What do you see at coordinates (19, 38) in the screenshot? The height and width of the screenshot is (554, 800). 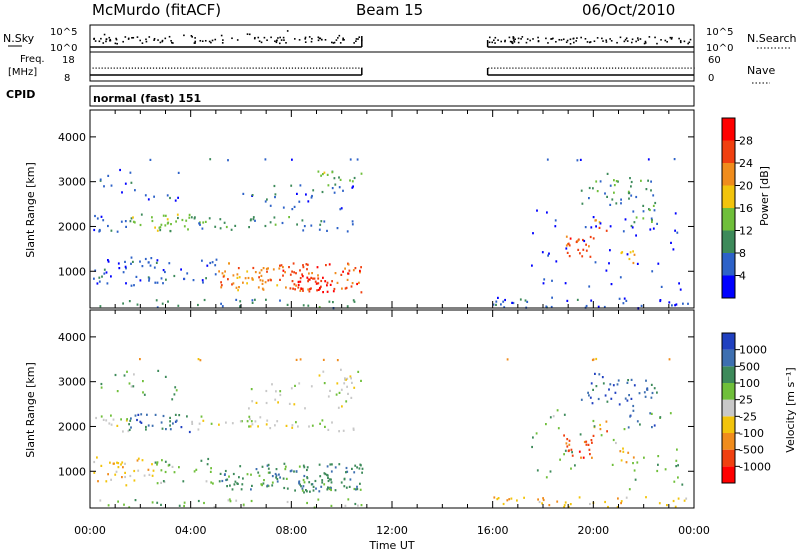 I see `nsky-label: N.Sky` at bounding box center [19, 38].